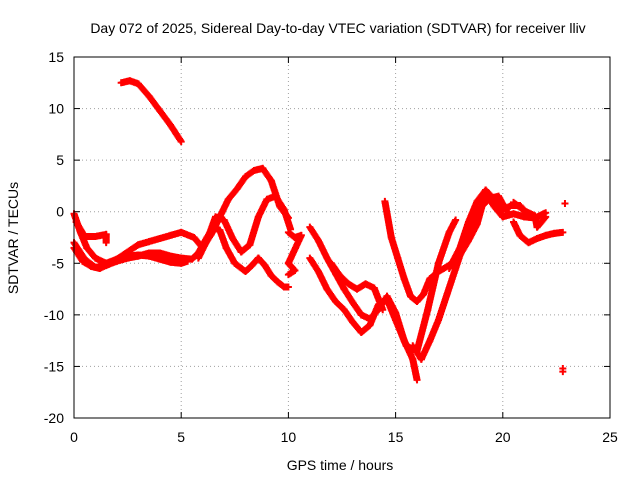 The height and width of the screenshot is (480, 640). Describe the element at coordinates (181, 437) in the screenshot. I see `x-tick-label: 5` at that location.